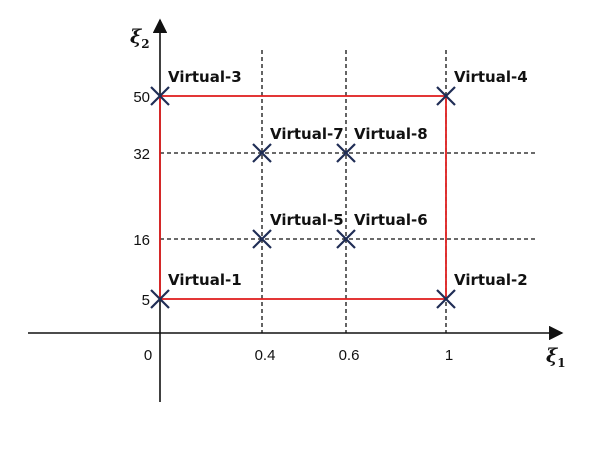 This screenshot has width=614, height=461. What do you see at coordinates (141, 97) in the screenshot?
I see `y-tick-label: 50` at bounding box center [141, 97].